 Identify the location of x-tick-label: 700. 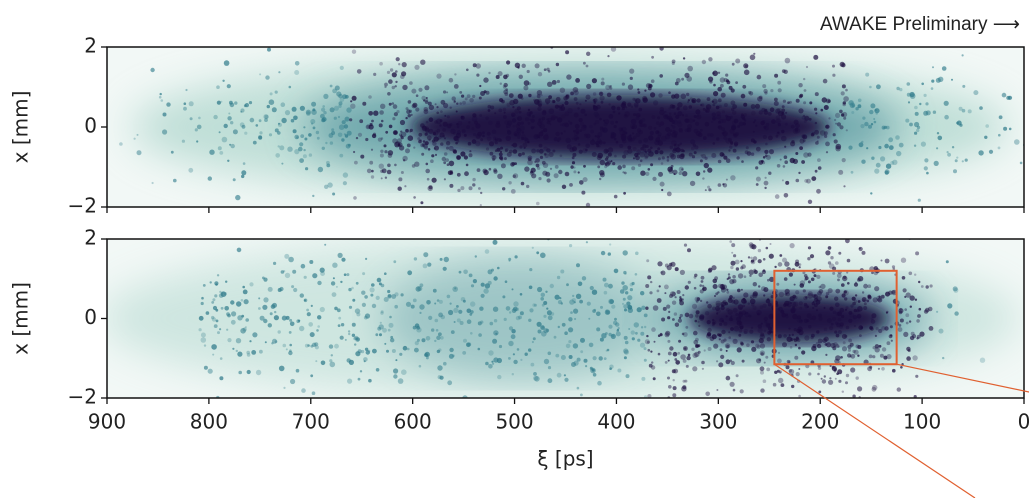
(311, 422).